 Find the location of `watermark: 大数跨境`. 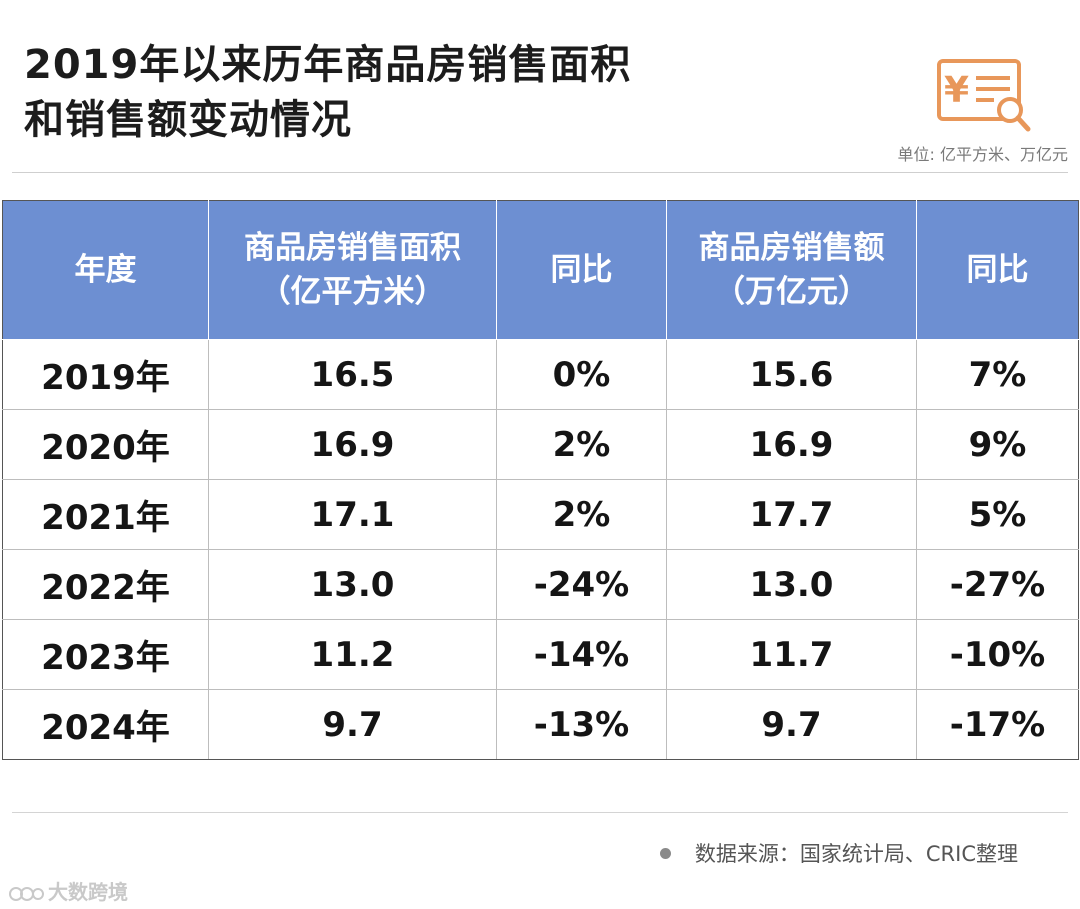

watermark: 大数跨境 is located at coordinates (68, 890).